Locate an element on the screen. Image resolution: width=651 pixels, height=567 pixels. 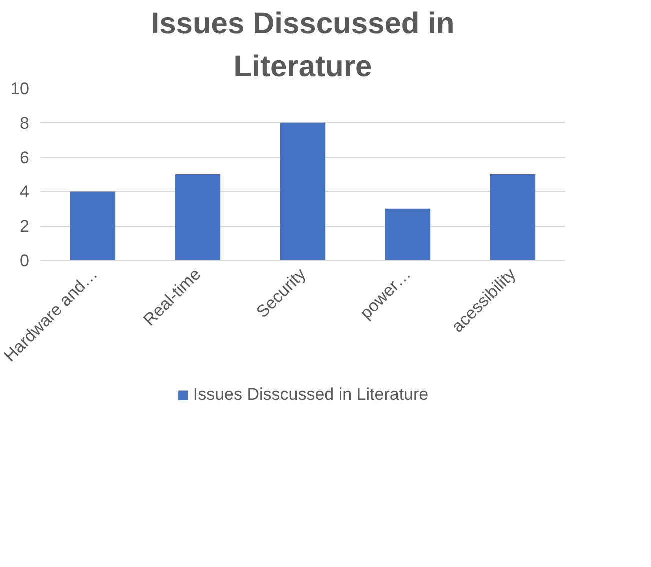
legend-label: Issues Disscussed in Literature is located at coordinates (311, 395).